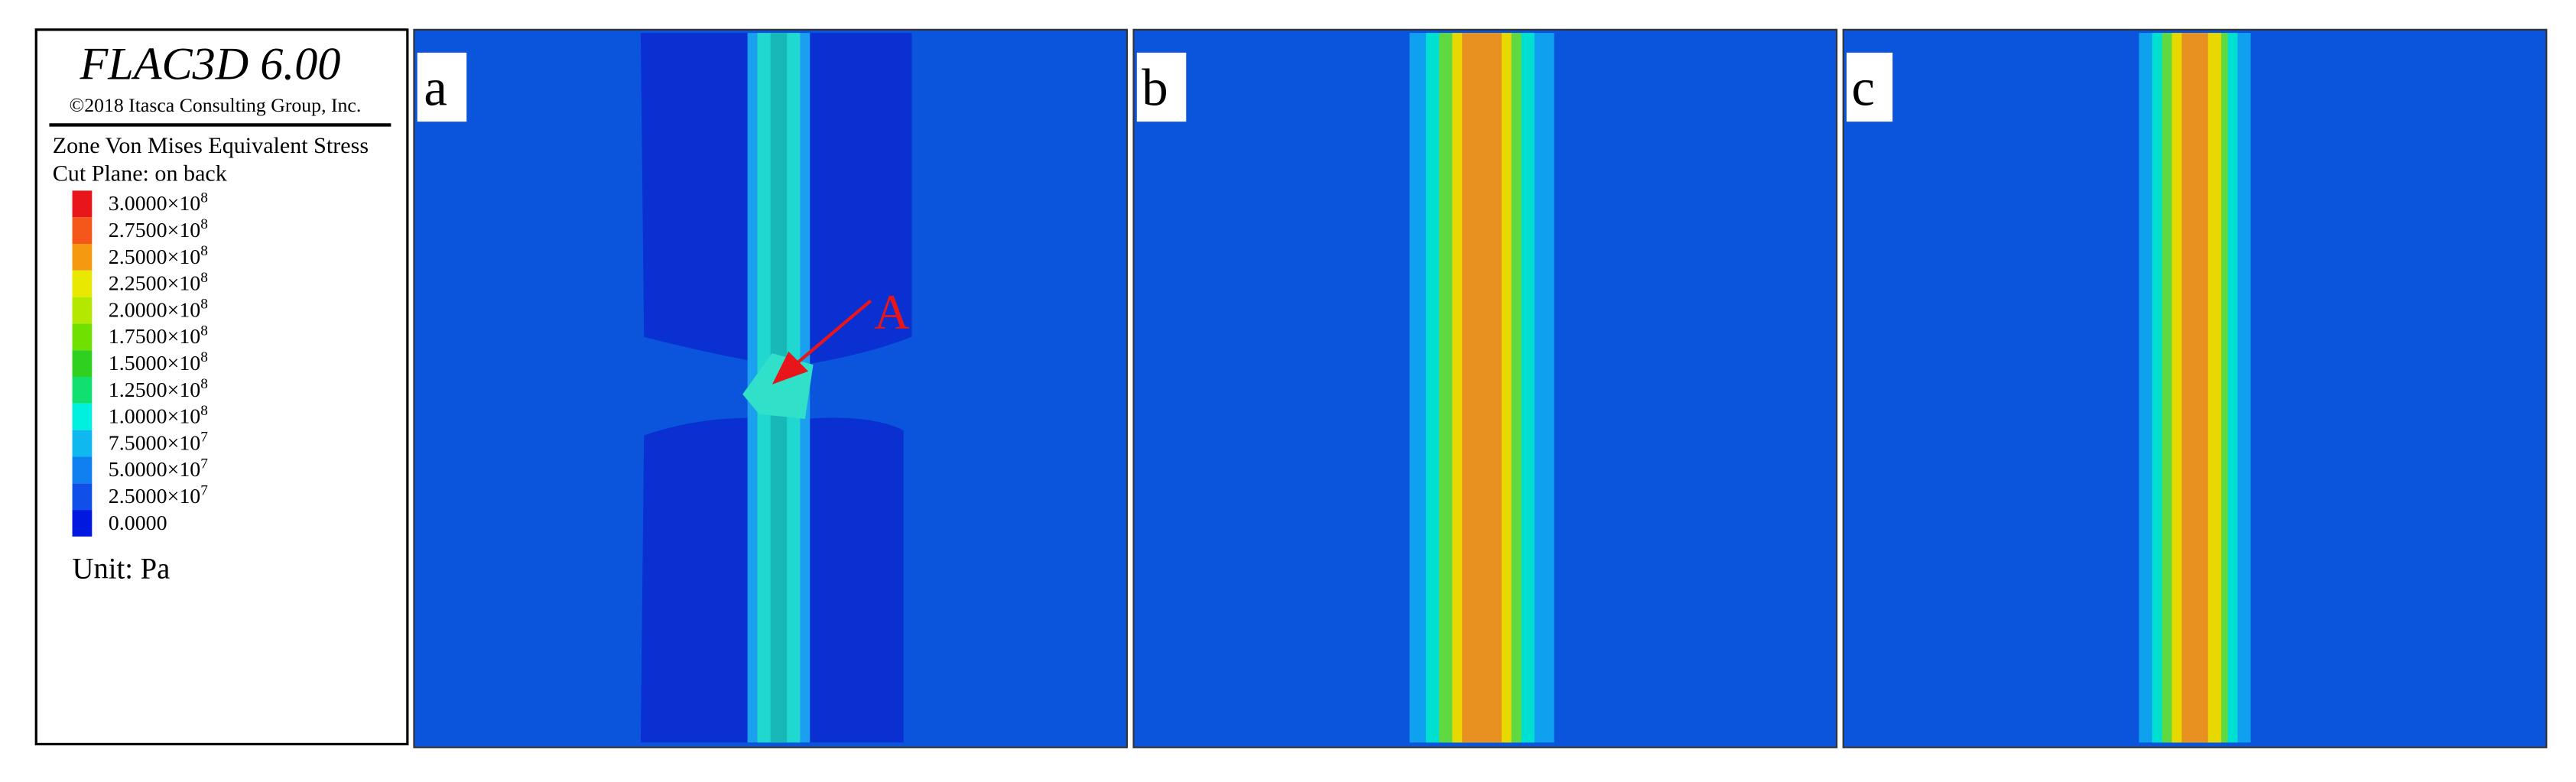  Describe the element at coordinates (892, 312) in the screenshot. I see `annotation: A` at that location.